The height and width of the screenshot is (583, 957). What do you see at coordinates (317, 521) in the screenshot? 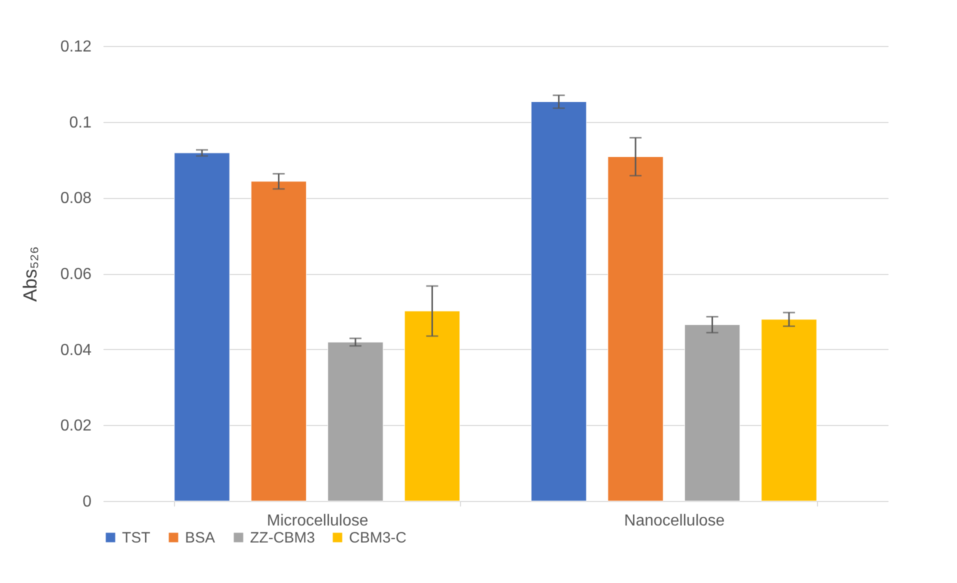
I see `x-tick-label: Microcellulose` at bounding box center [317, 521].